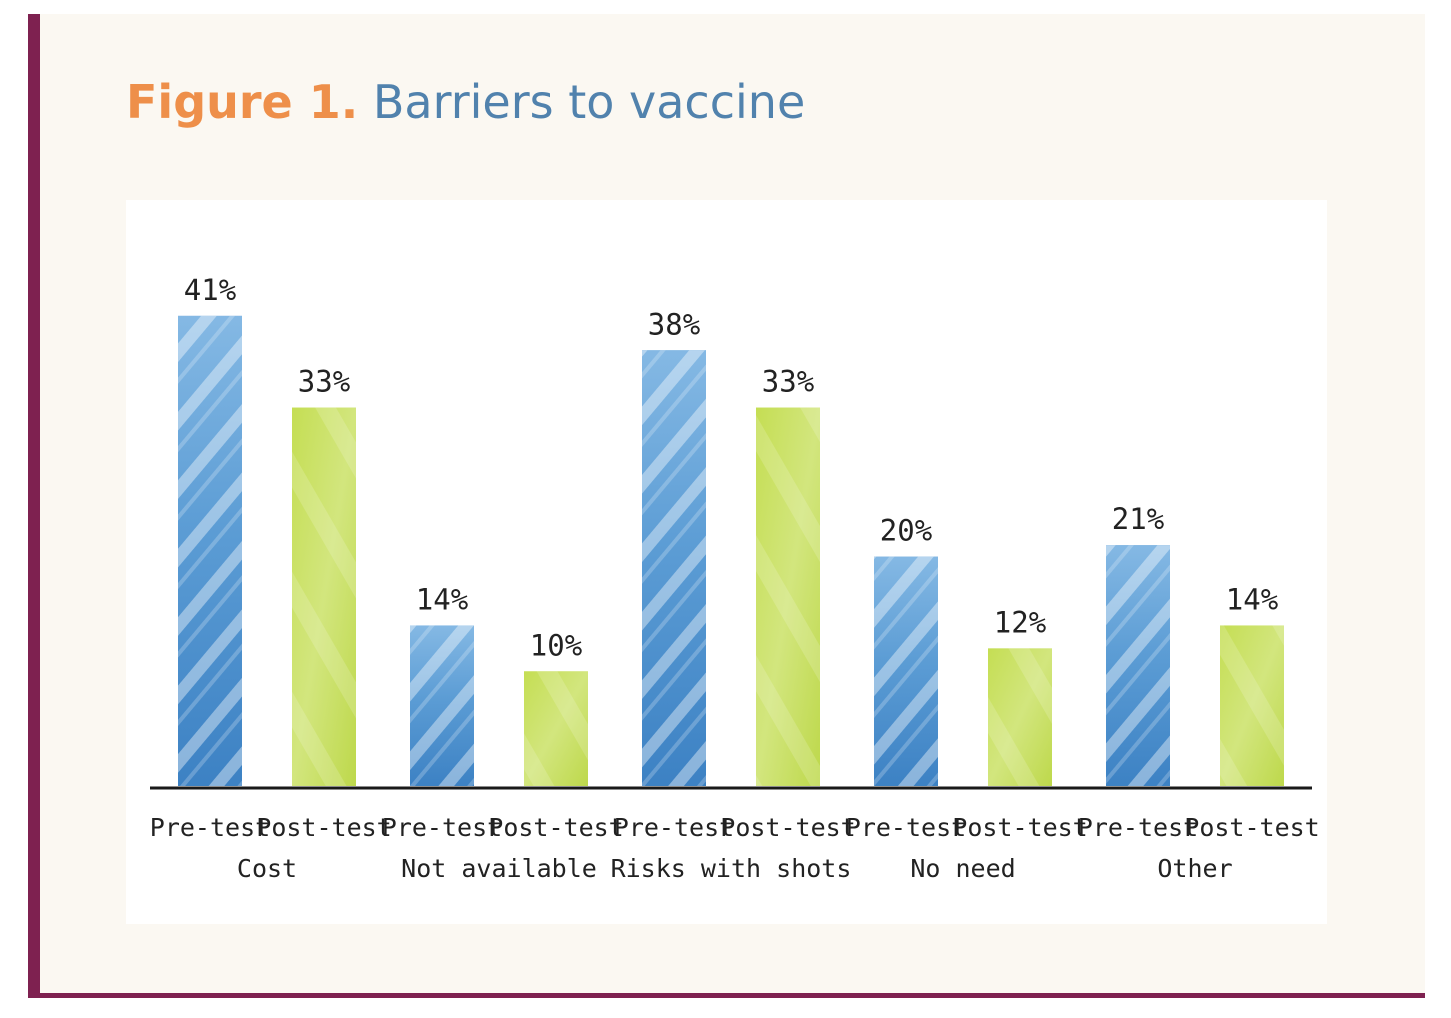  What do you see at coordinates (210, 827) in the screenshot?
I see `tick-label-cost-pre-test: Pre-test` at bounding box center [210, 827].